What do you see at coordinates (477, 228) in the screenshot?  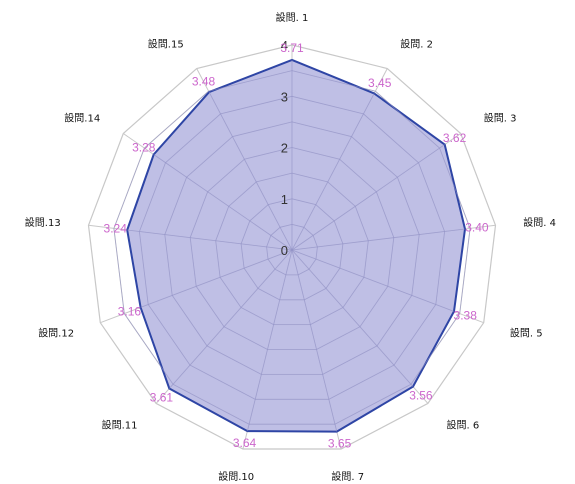 I see `data-label-4: 3.40` at bounding box center [477, 228].